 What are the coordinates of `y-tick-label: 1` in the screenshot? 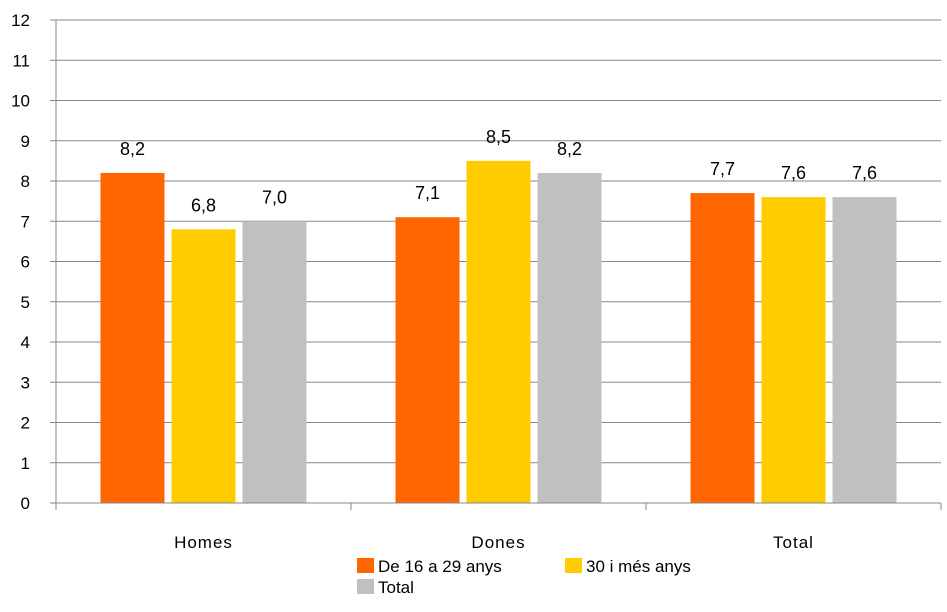 It's located at (25, 463).